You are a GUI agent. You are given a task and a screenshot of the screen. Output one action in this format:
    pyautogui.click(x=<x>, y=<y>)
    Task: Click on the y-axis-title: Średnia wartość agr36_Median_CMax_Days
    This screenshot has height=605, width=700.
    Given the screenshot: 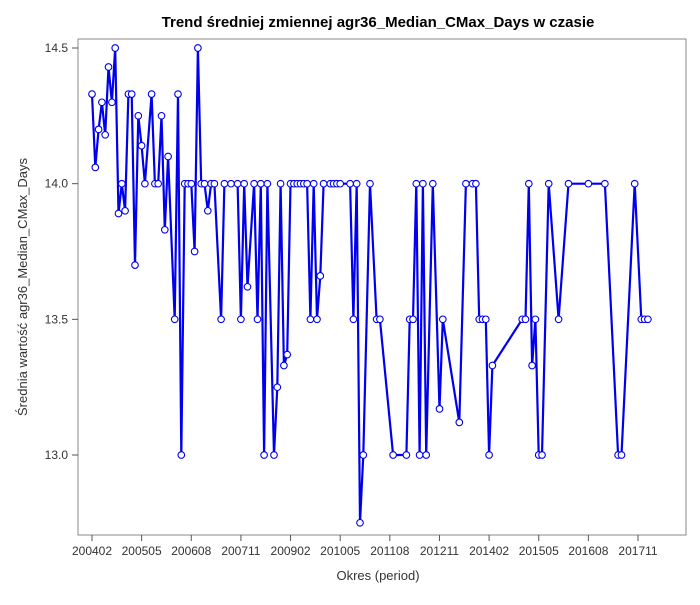 What is the action you would take?
    pyautogui.click(x=22, y=287)
    